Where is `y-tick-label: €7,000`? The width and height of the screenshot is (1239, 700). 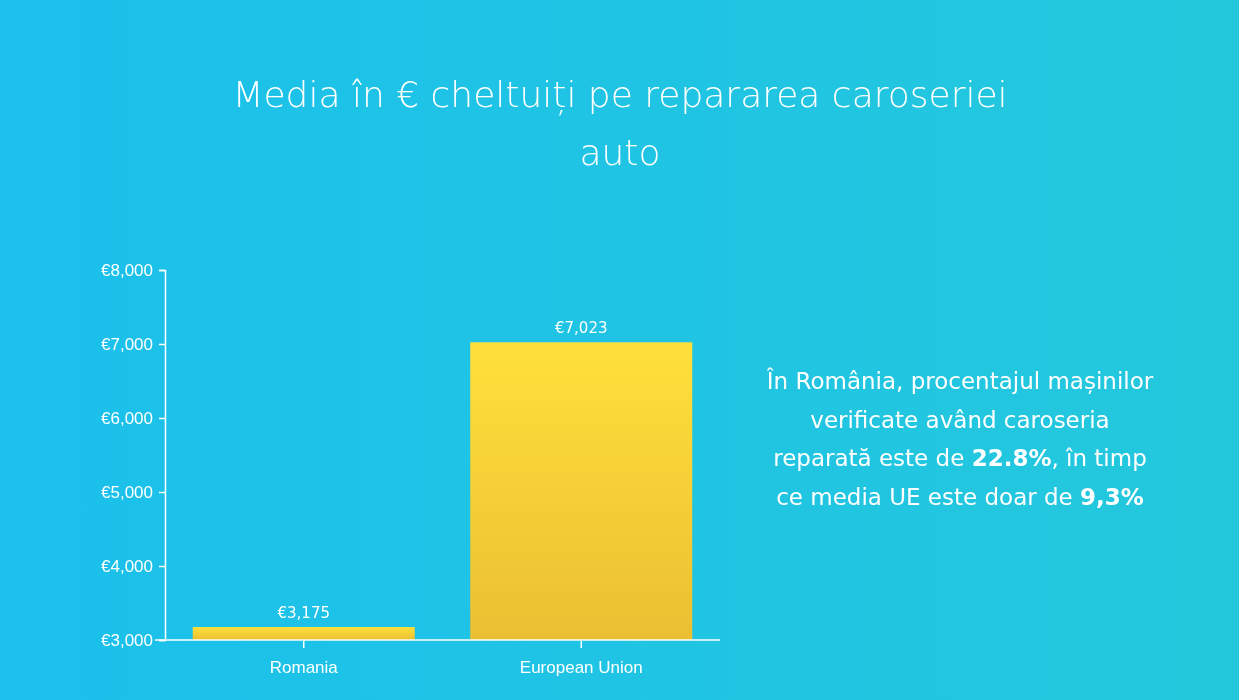
y-tick-label: €7,000 is located at coordinates (127, 344).